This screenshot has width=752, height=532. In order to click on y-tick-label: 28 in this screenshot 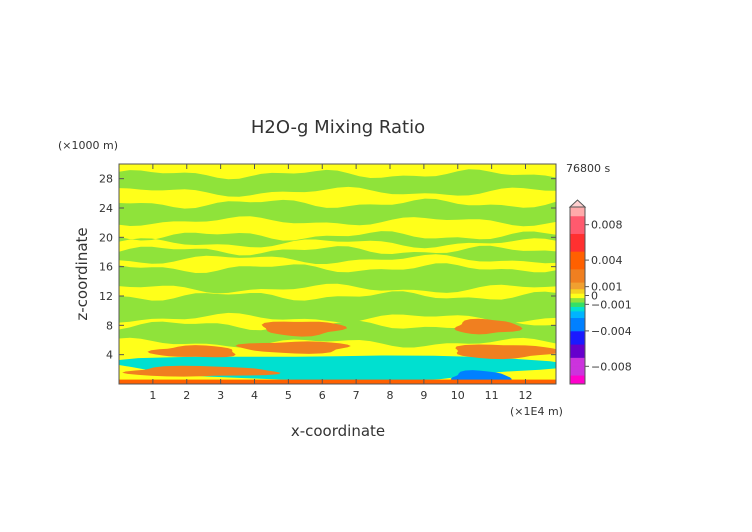, I will do `click(106, 179)`.